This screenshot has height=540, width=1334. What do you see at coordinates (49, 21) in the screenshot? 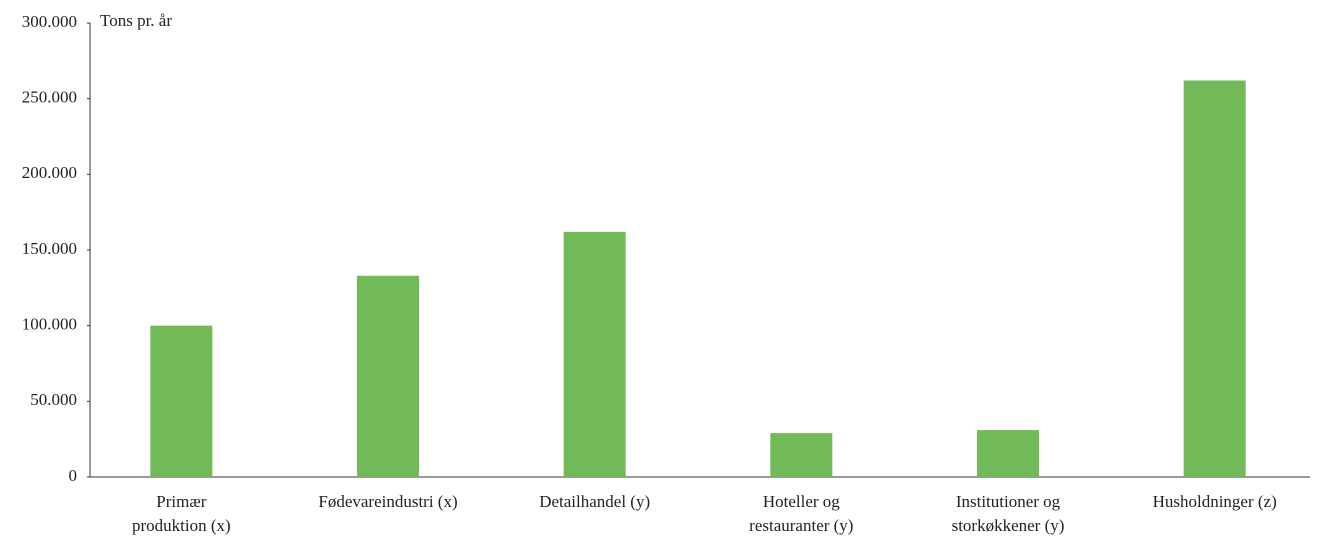
I see `y-tick-label: 300.000` at bounding box center [49, 21].